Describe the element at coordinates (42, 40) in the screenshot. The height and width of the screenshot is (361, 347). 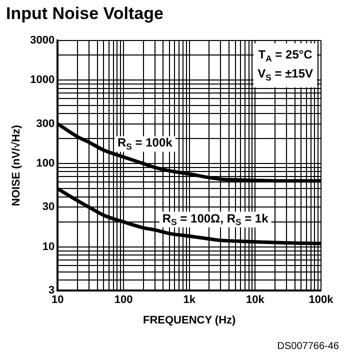
I see `y-tick-label: 3000` at that location.